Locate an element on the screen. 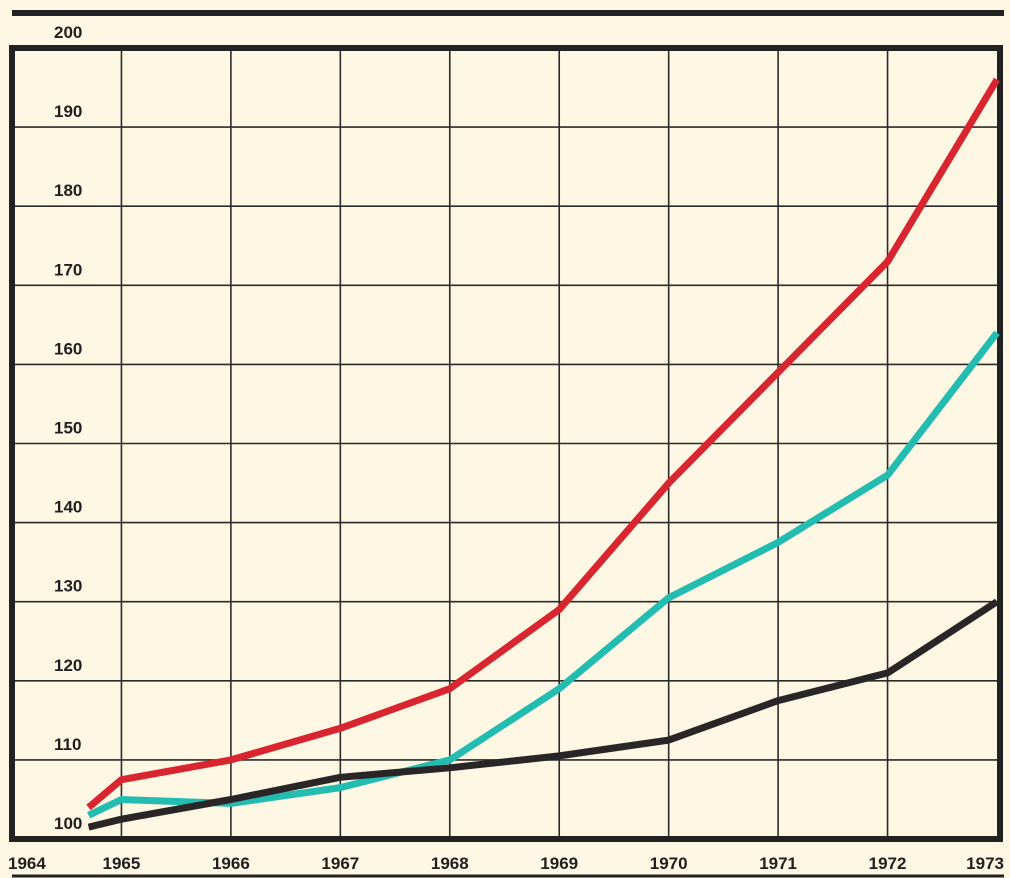  x-tick-label: 1965 is located at coordinates (122, 863).